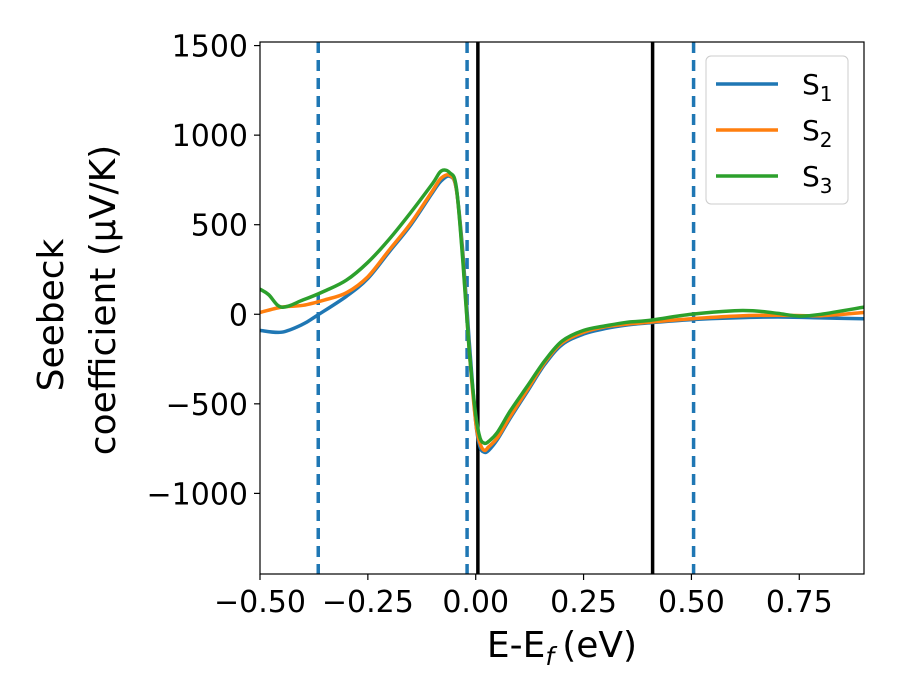 The width and height of the screenshot is (900, 700). I want to click on y-tick-label: −1000, so click(197, 494).